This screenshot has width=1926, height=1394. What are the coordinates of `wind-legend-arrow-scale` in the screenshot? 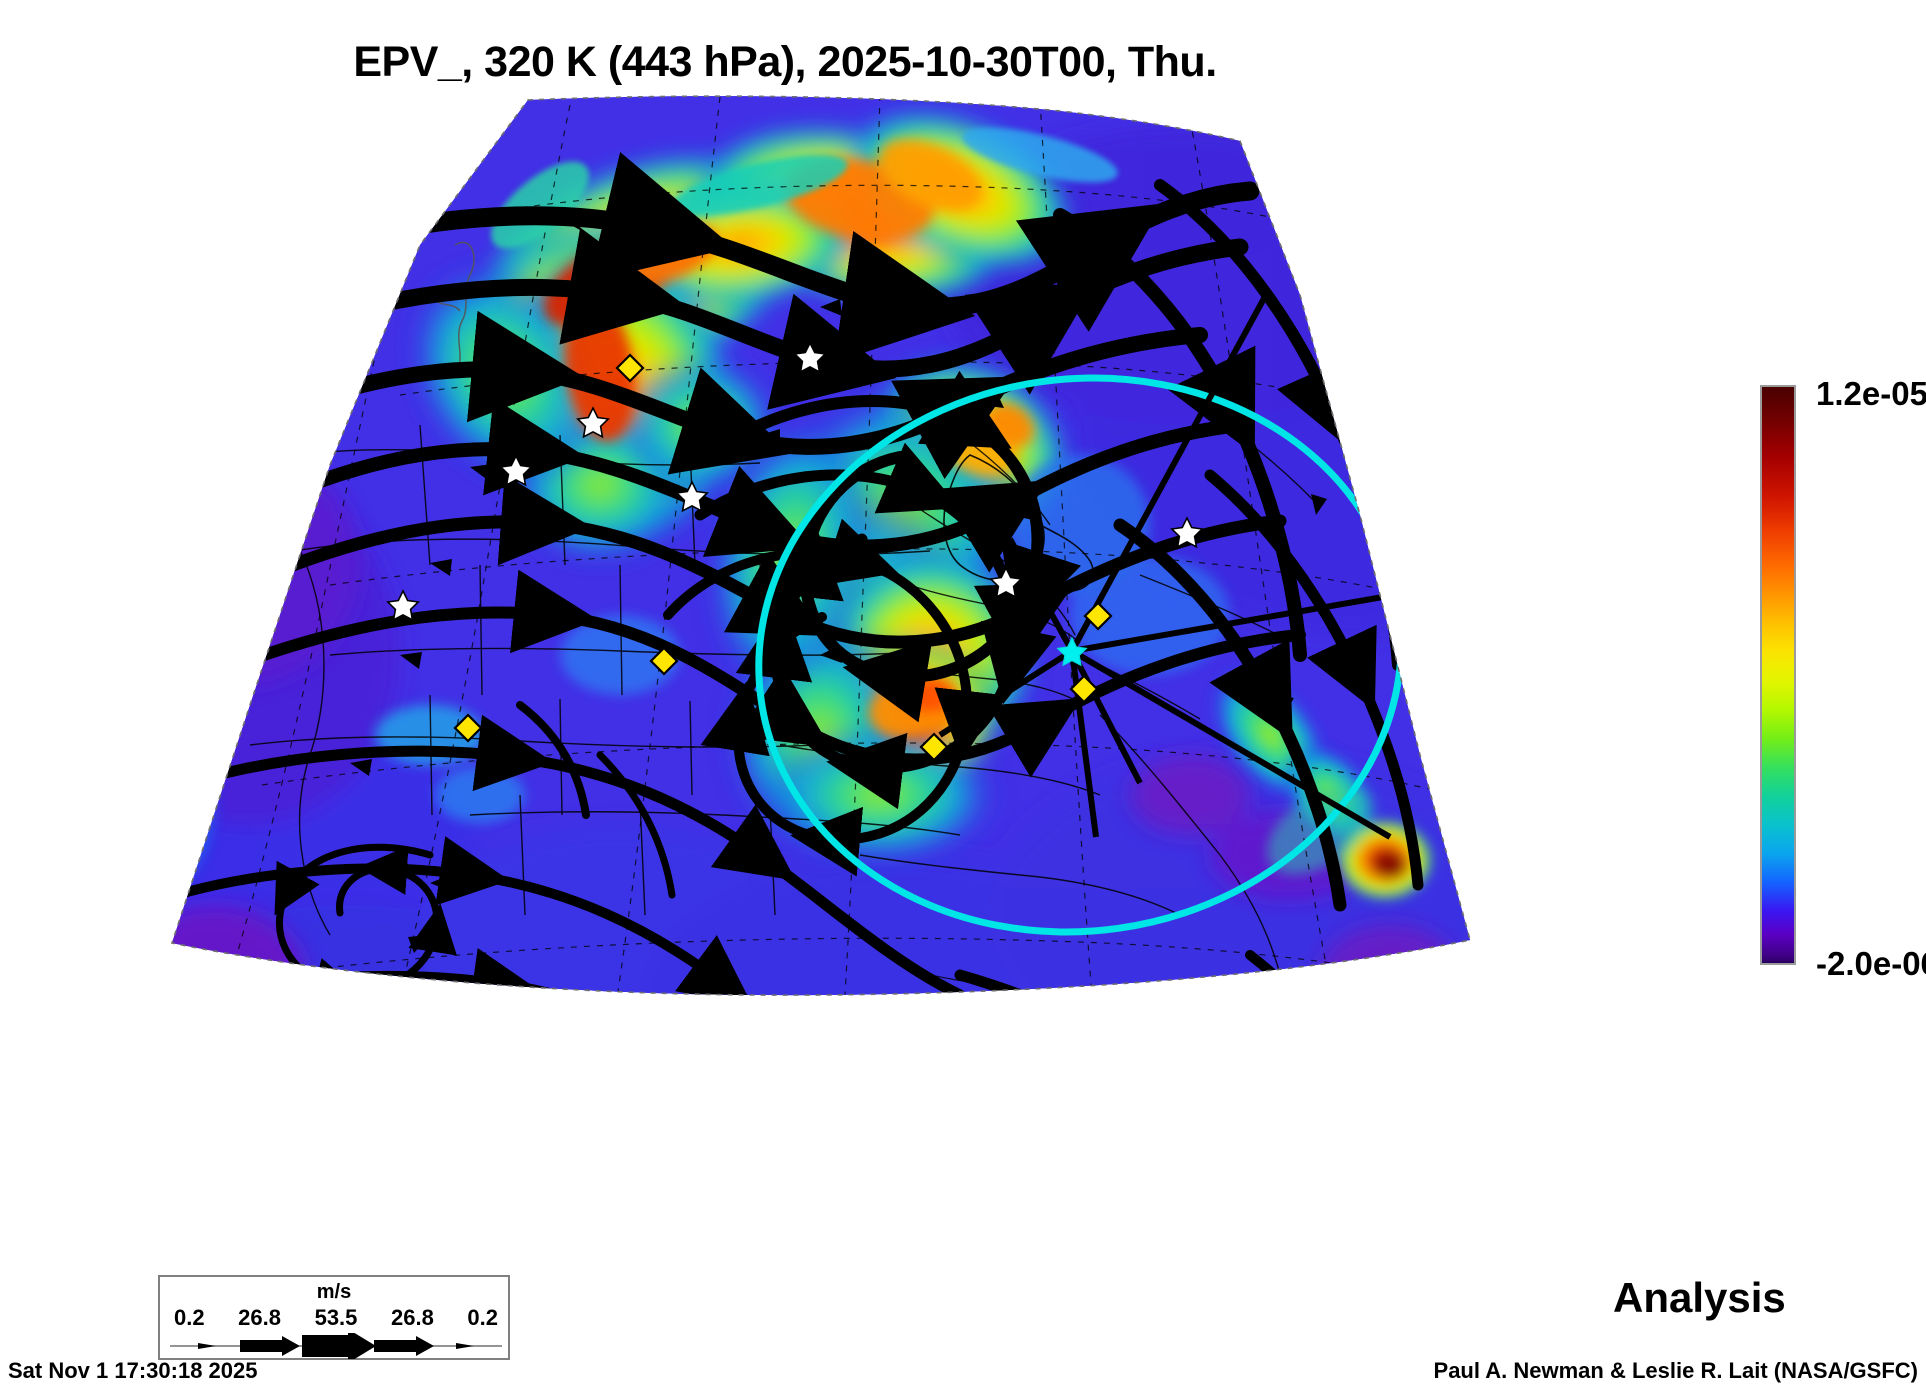 It's located at (336, 1346).